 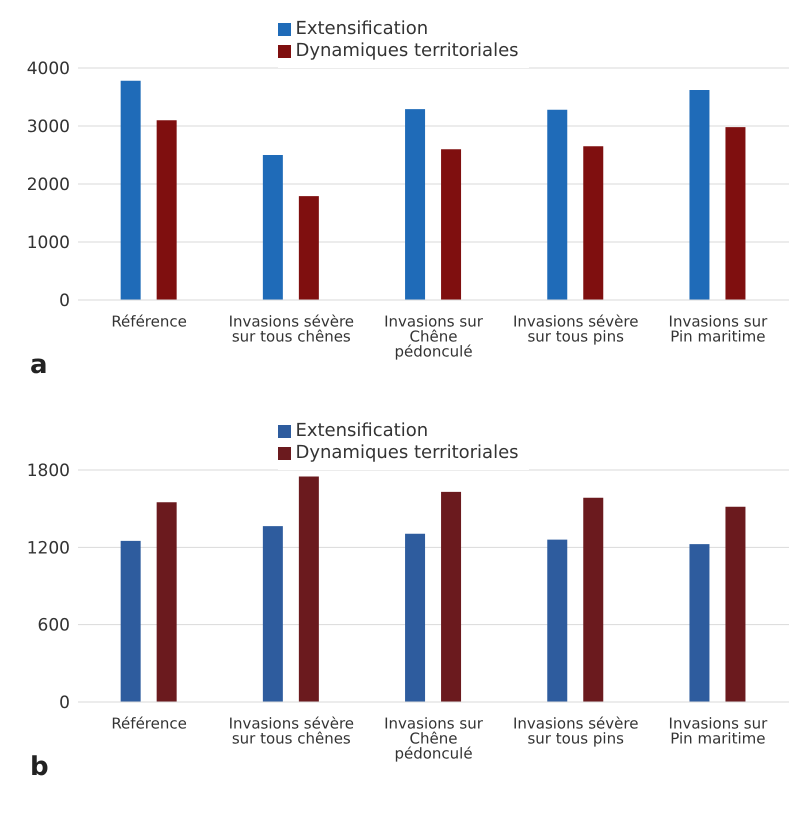 I want to click on y-tick-label: 3000, so click(x=48, y=127).